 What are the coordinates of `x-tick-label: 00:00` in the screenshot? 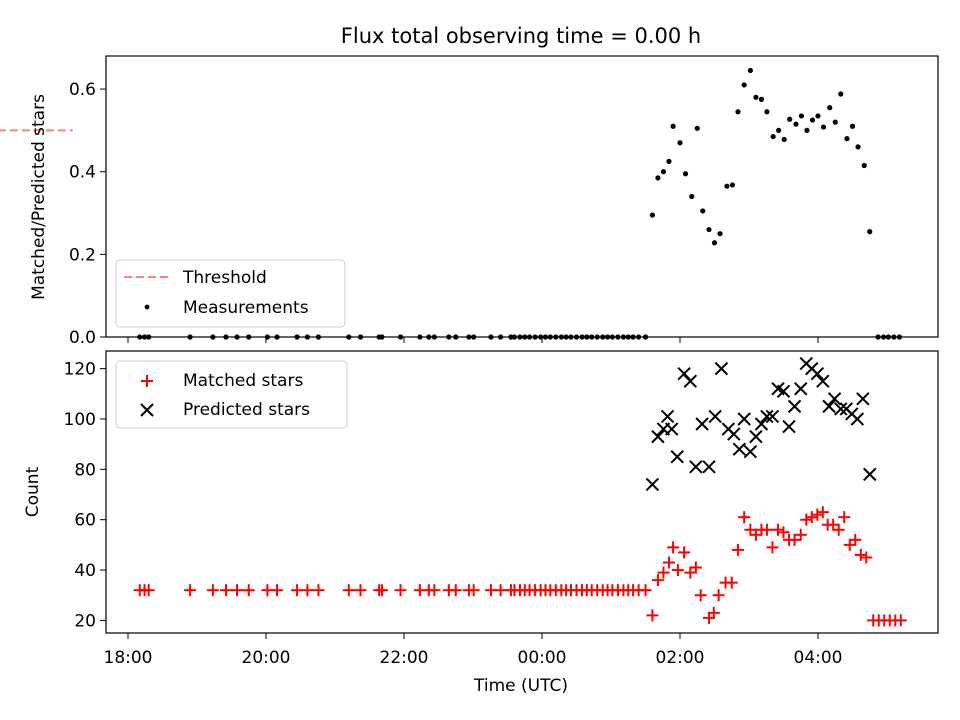 It's located at (542, 658).